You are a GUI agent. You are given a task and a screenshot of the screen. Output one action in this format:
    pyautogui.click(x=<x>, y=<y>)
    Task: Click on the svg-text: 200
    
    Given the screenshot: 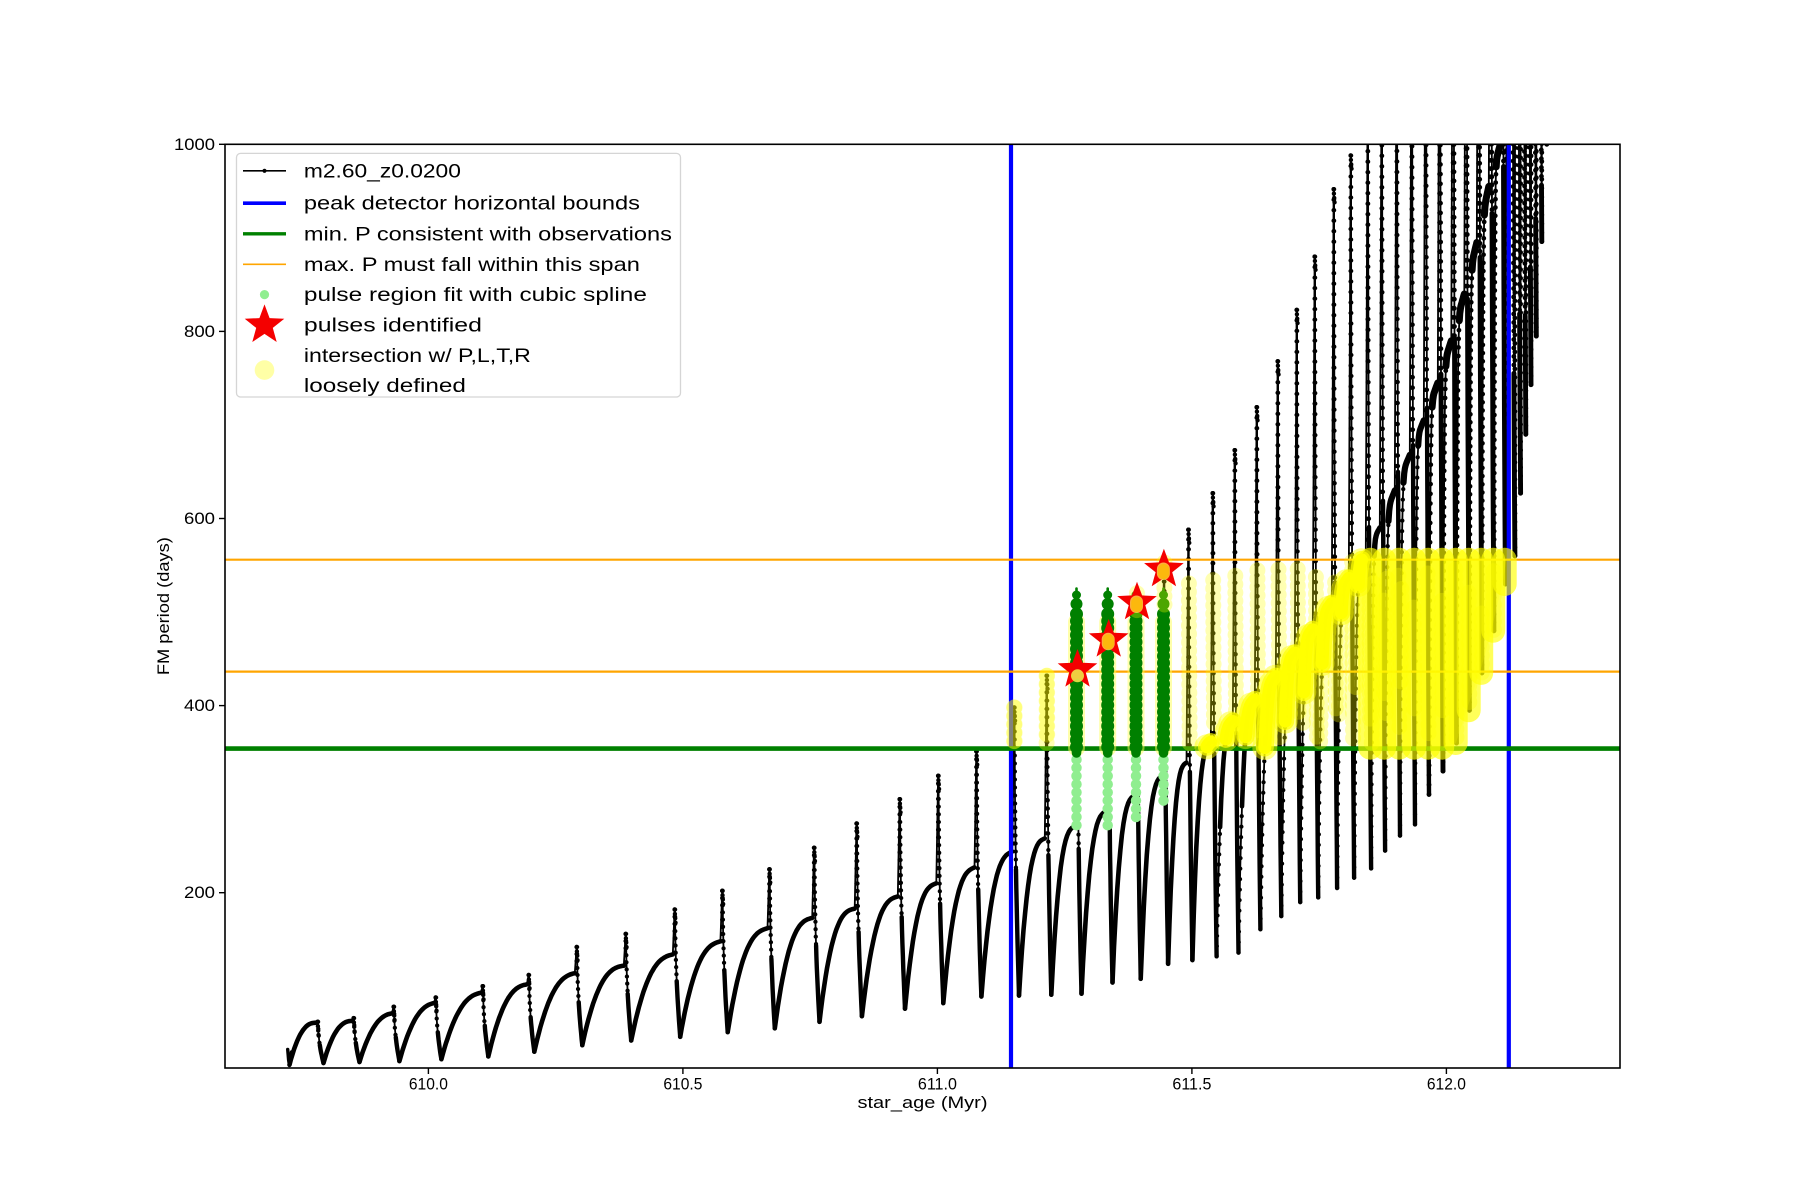 What is the action you would take?
    pyautogui.click(x=199, y=893)
    